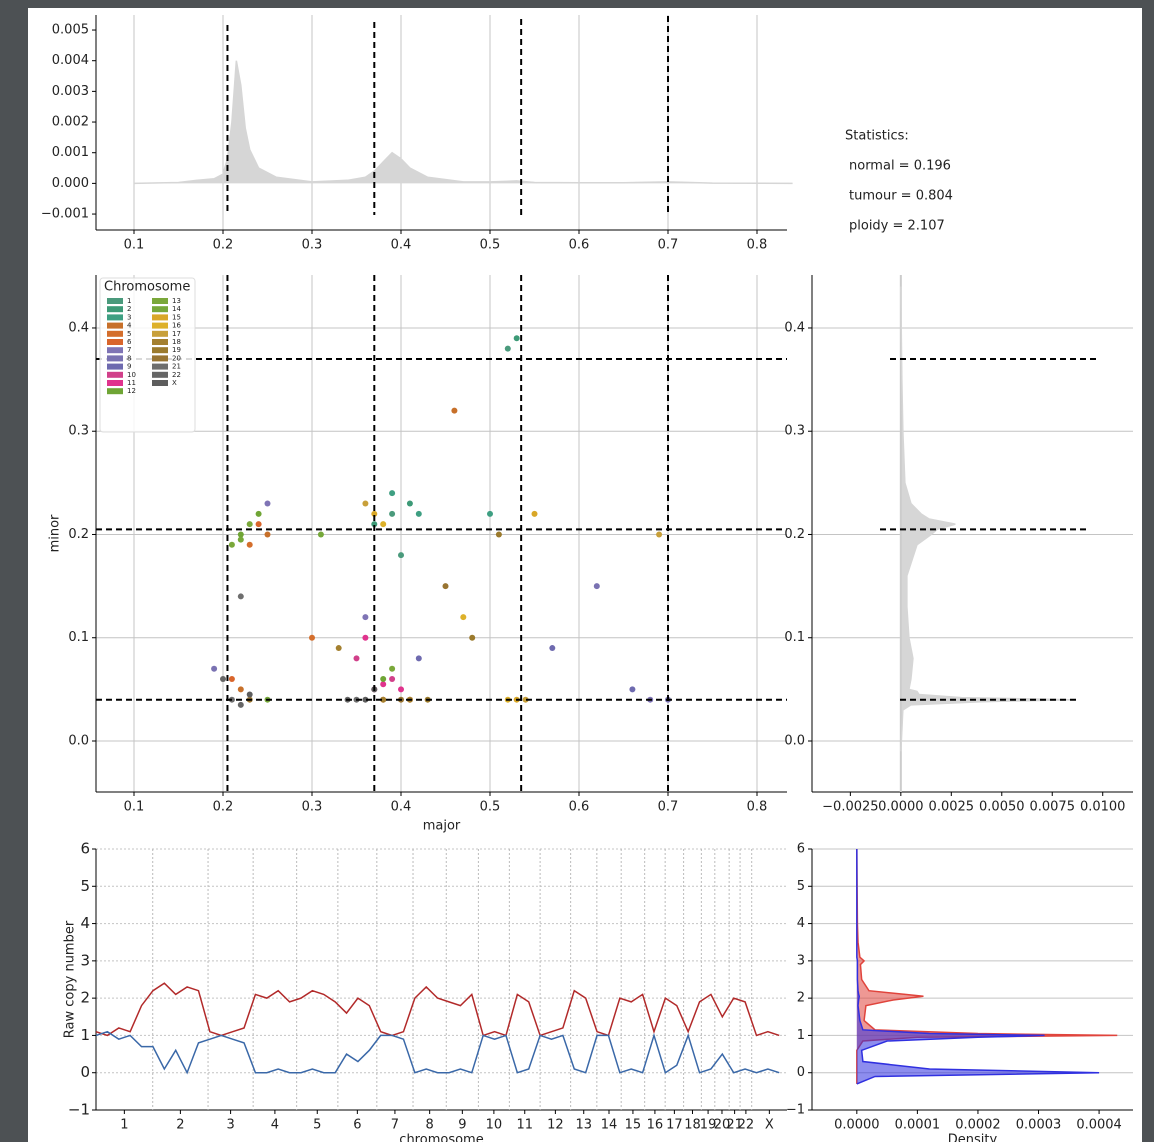  Describe the element at coordinates (583, 1125) in the screenshot. I see `x-tick-label: 13` at that location.